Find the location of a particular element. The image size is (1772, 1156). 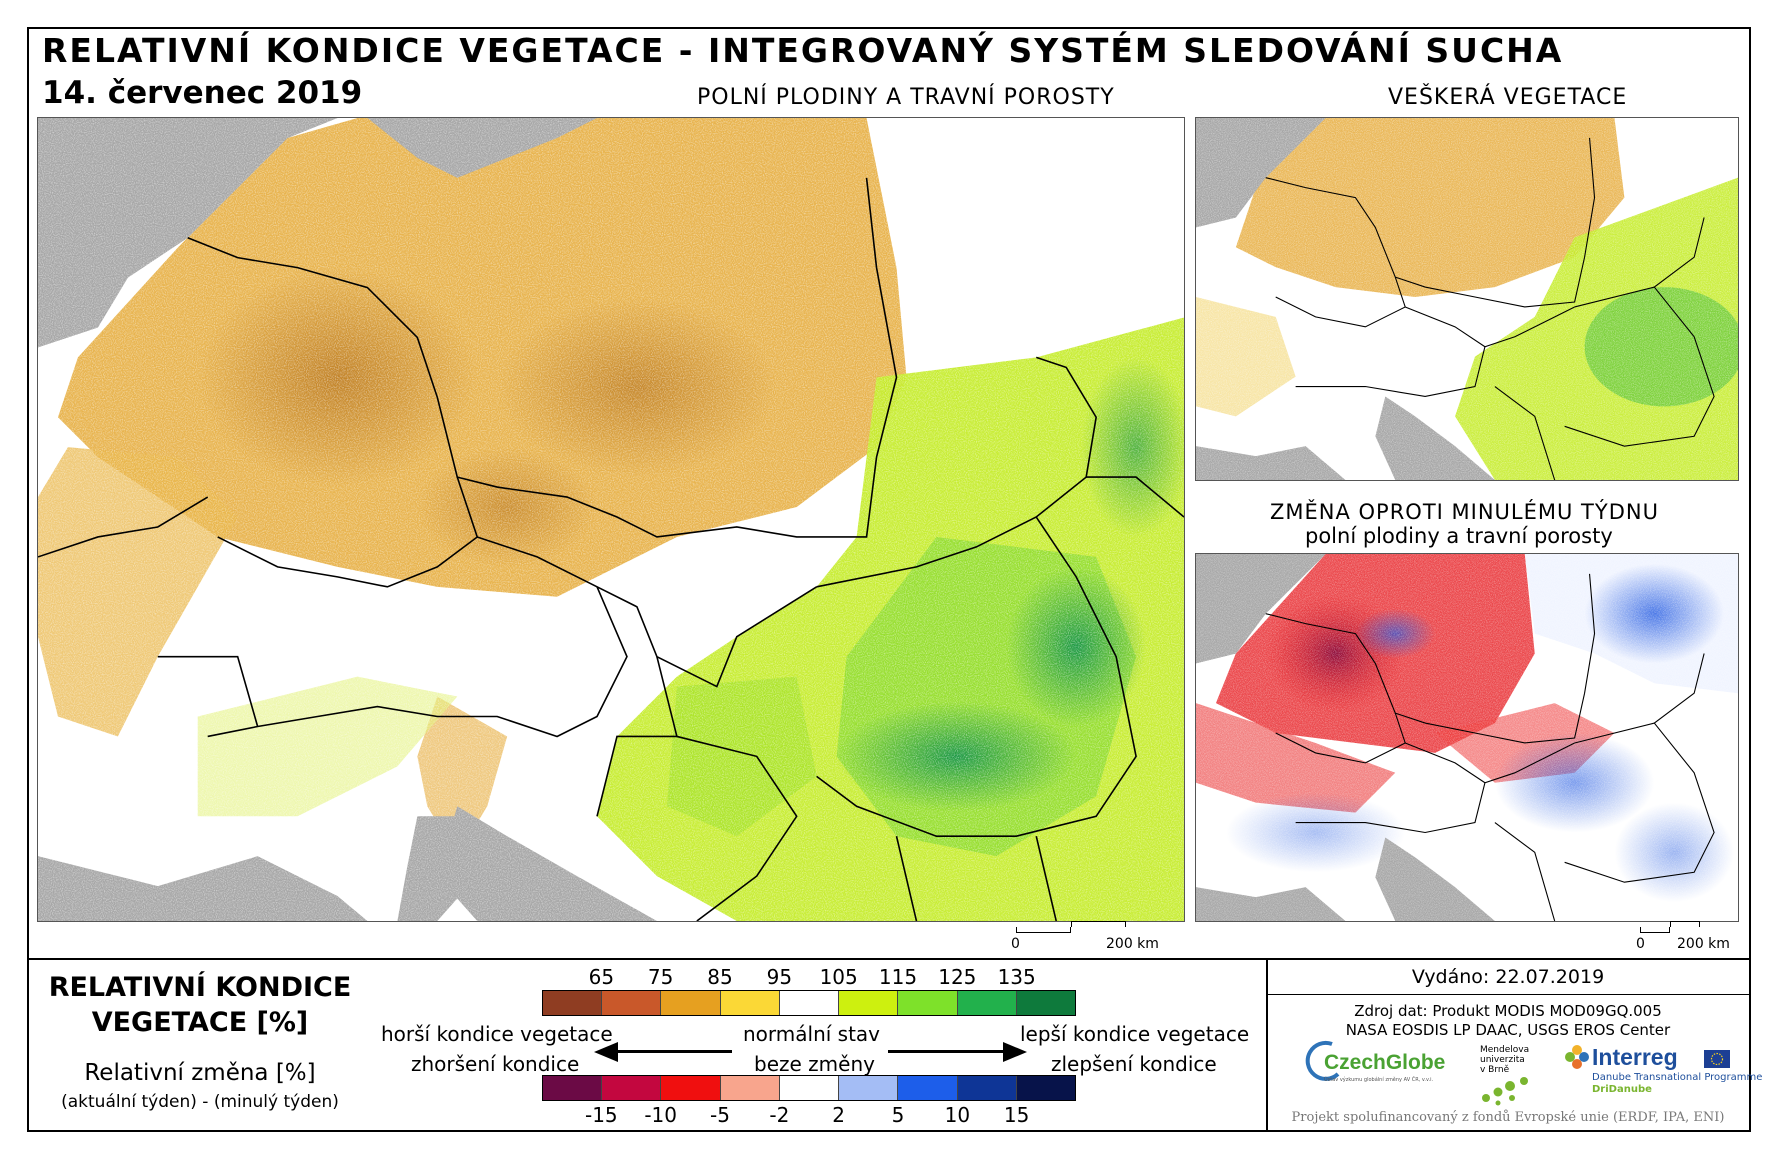

tick-label: -10 is located at coordinates (660, 1115).